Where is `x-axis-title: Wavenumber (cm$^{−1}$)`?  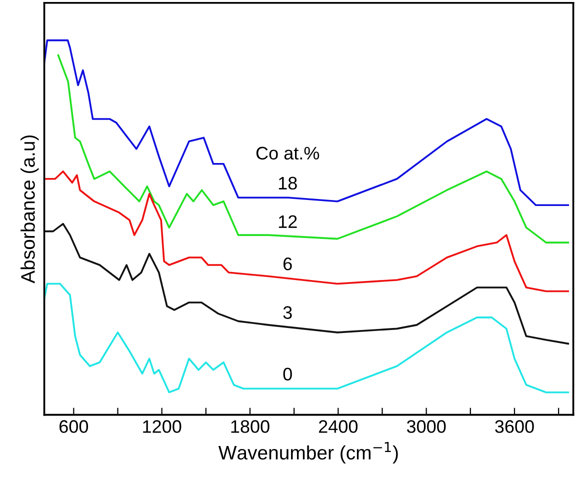
x-axis-title: Wavenumber (cm$^{−1}$) is located at coordinates (308, 453).